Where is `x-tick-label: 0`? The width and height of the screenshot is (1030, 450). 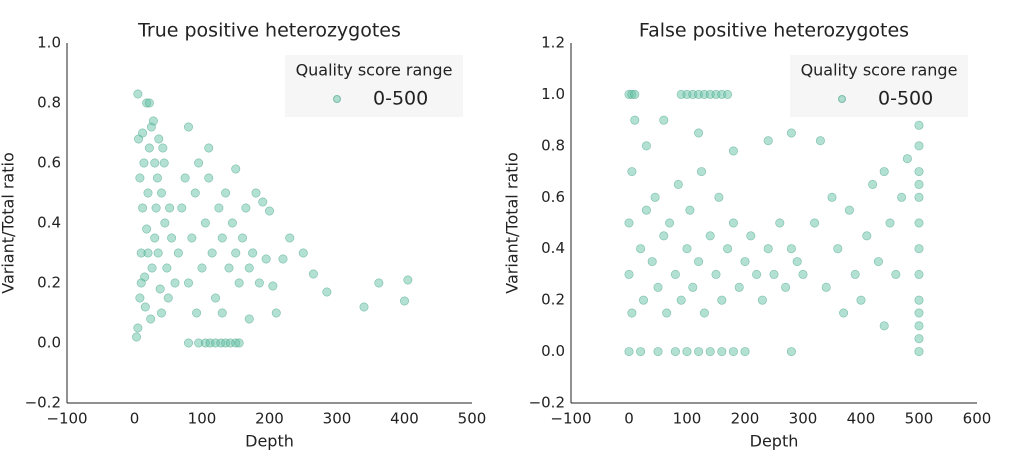
x-tick-label: 0 is located at coordinates (629, 419).